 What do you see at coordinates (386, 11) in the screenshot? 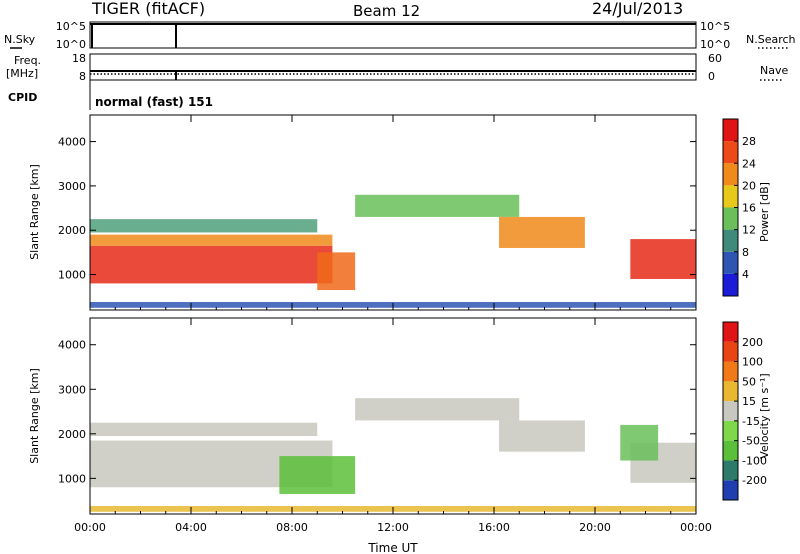
I see `beam-title: Beam 12` at bounding box center [386, 11].